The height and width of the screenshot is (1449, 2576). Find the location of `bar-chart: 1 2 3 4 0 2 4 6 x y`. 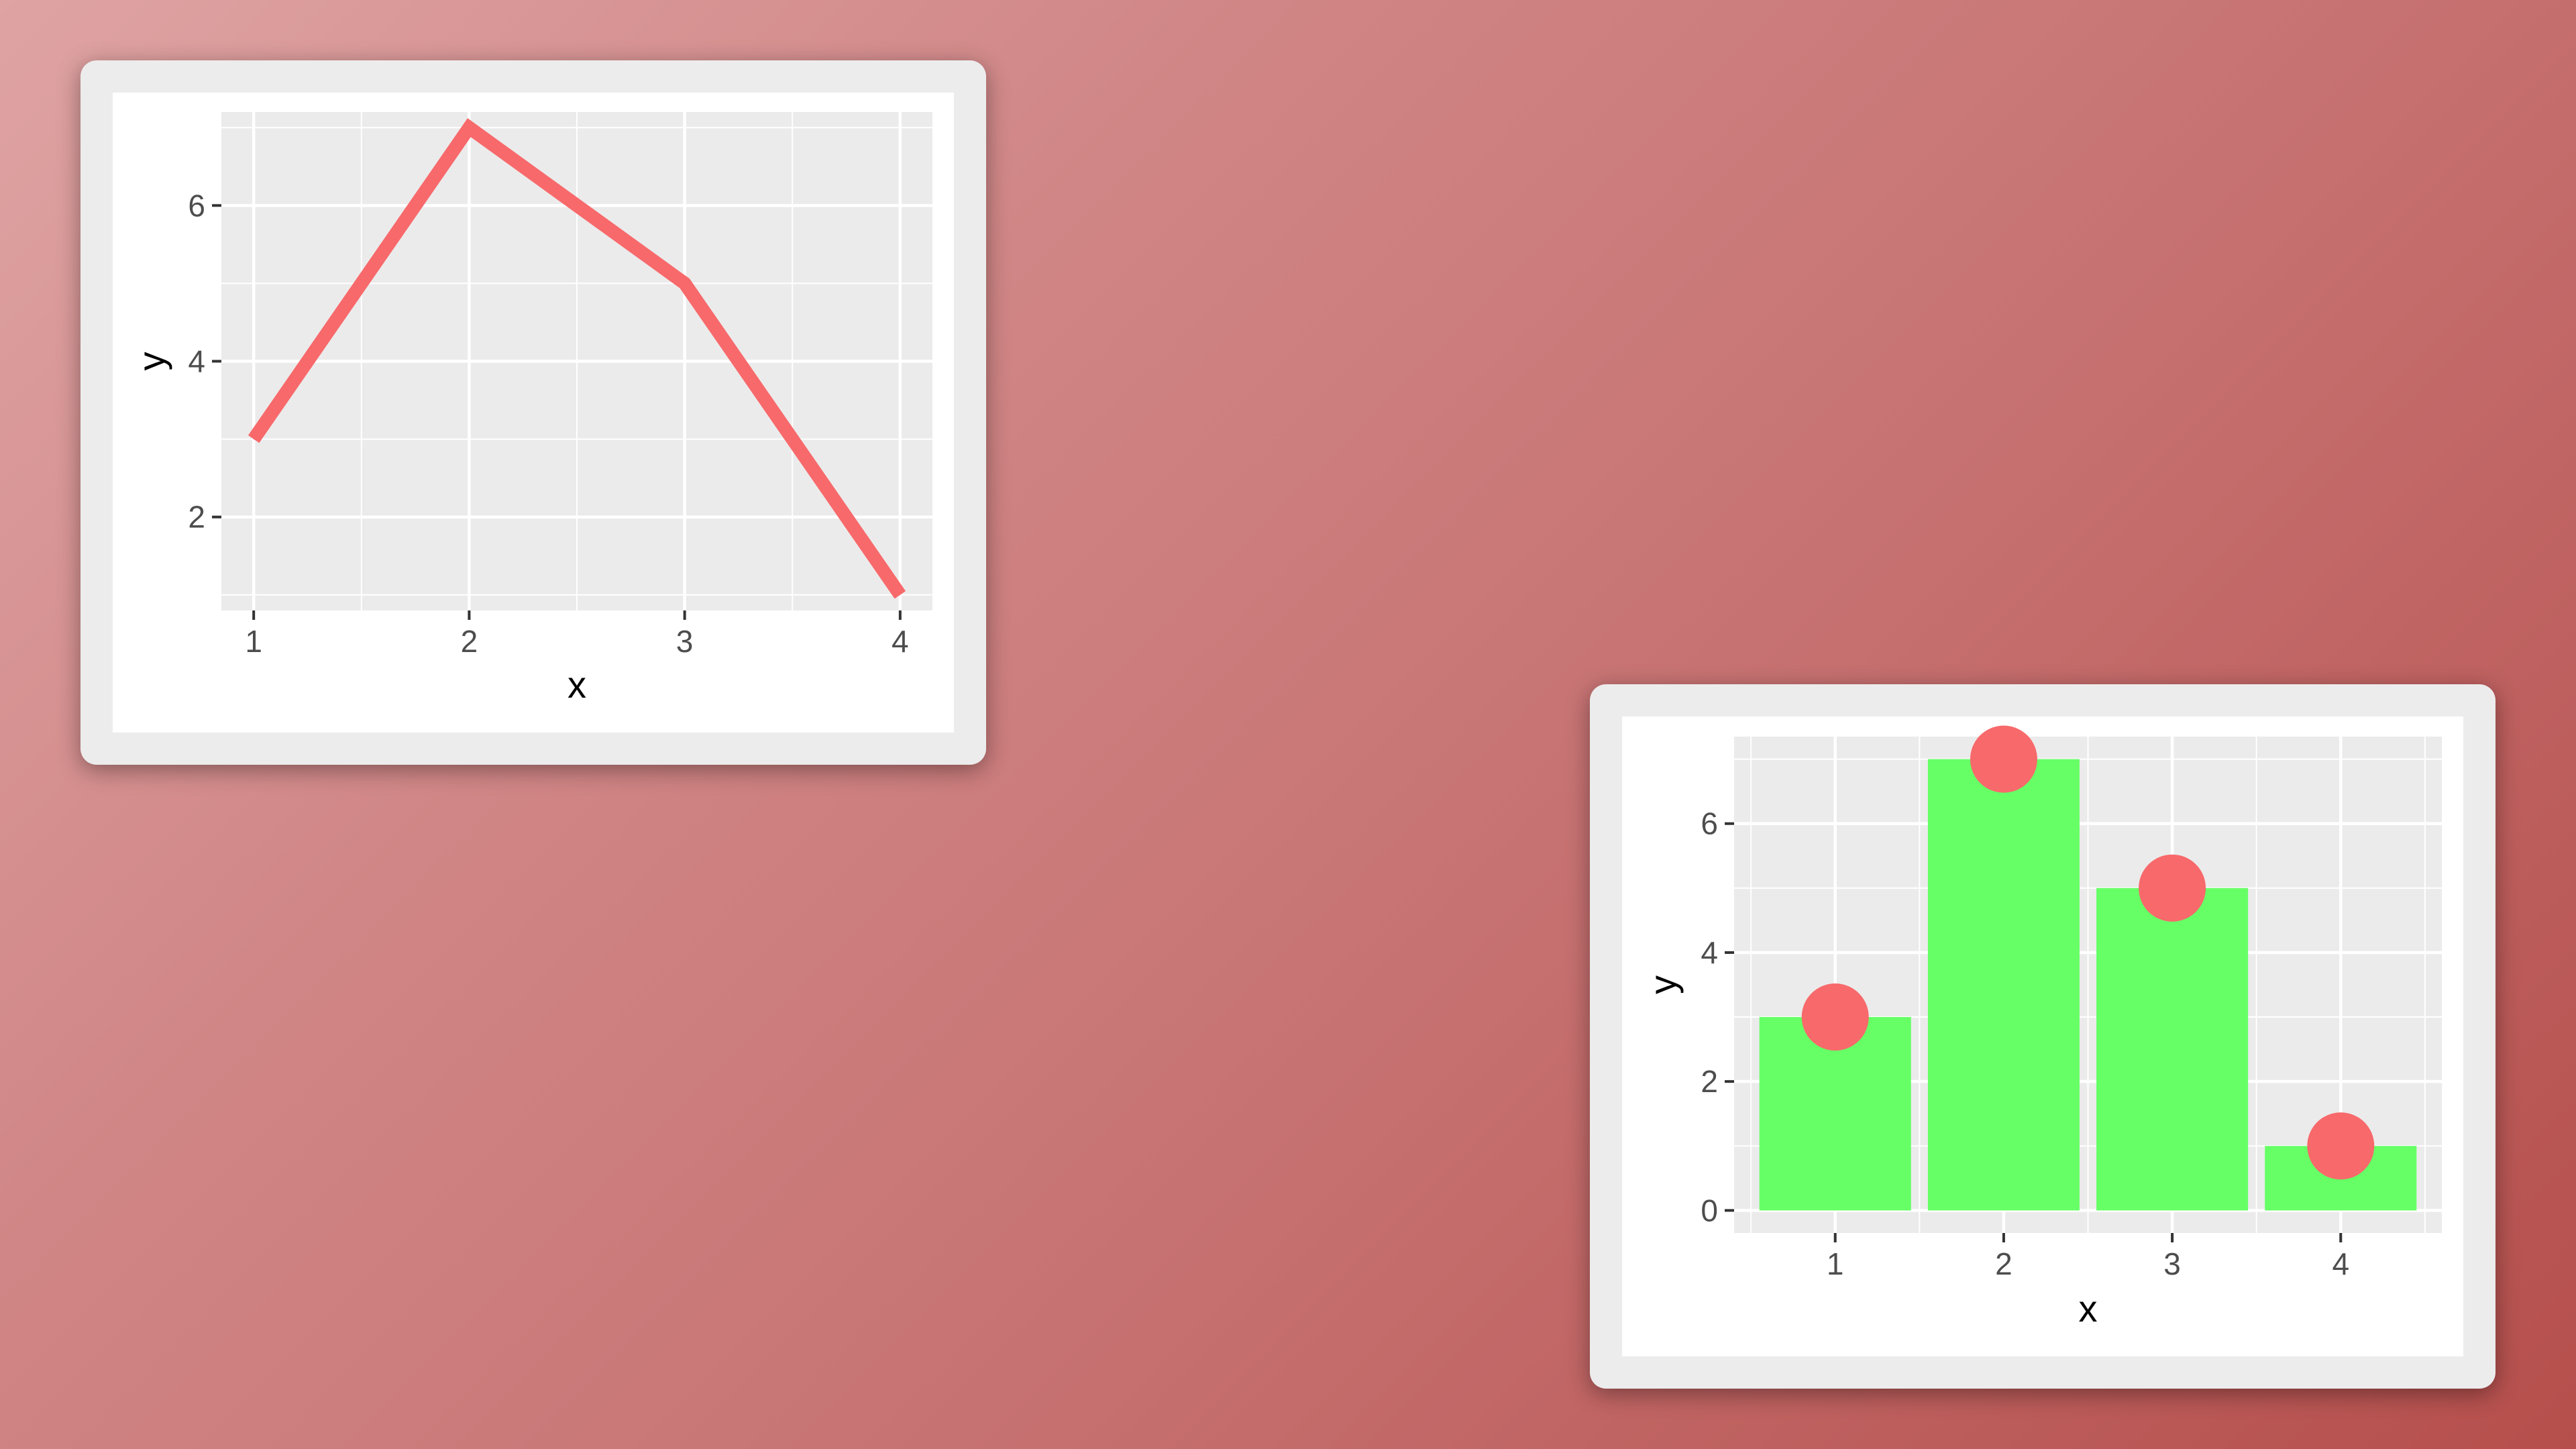

bar-chart: 1 2 3 4 0 2 4 6 x y is located at coordinates (2042, 1027).